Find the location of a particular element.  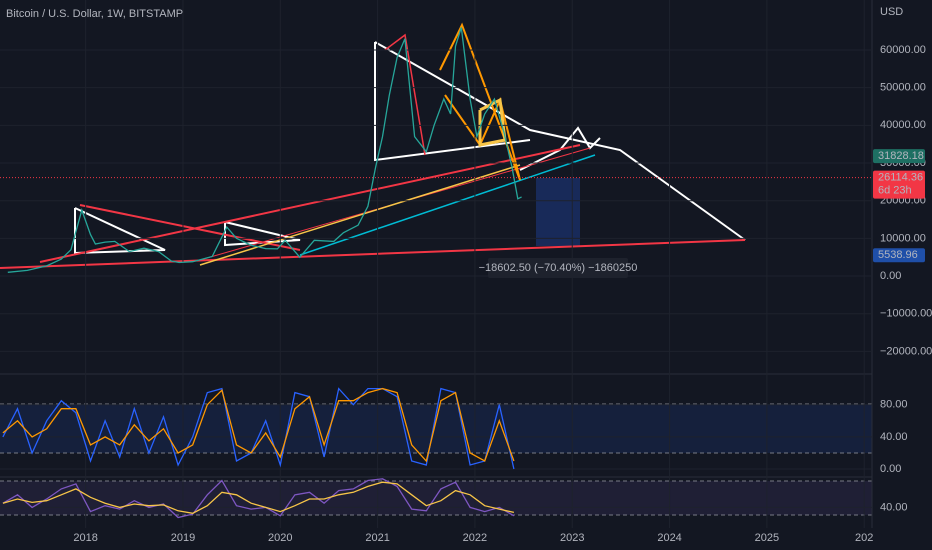

y-tick-label: 80.00 is located at coordinates (894, 405).